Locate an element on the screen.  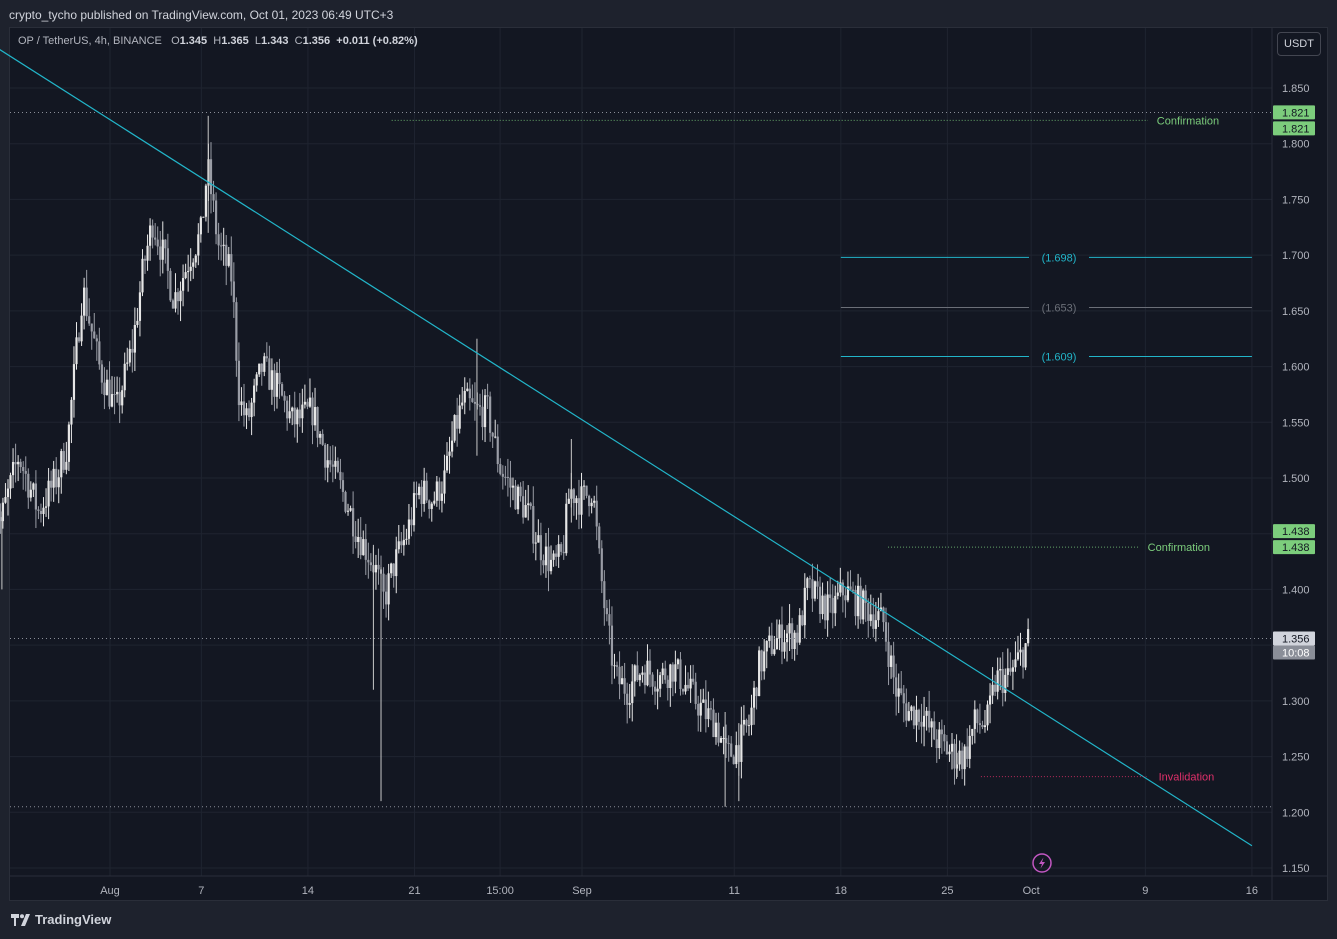
level-label: (1.698) is located at coordinates (1059, 258).